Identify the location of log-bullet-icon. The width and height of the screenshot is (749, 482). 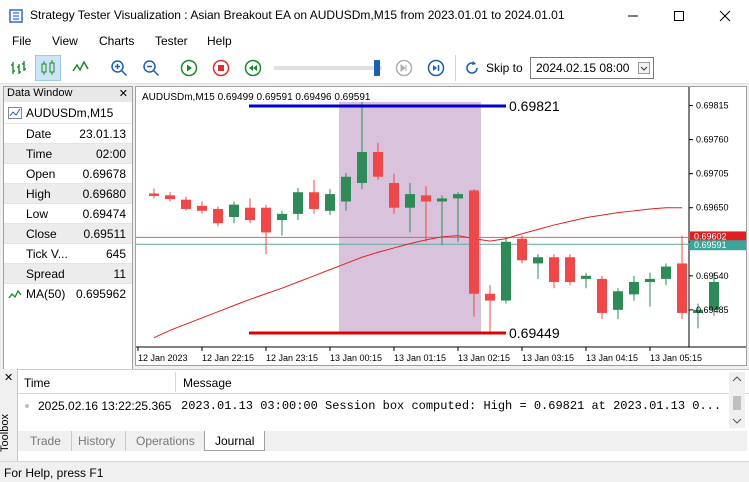
(27, 406).